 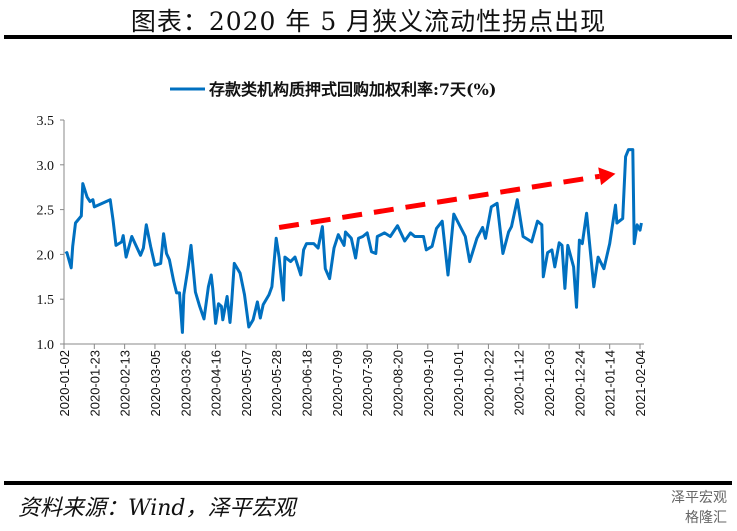 I want to click on x-tick-label: 2020-05-28, so click(x=276, y=383).